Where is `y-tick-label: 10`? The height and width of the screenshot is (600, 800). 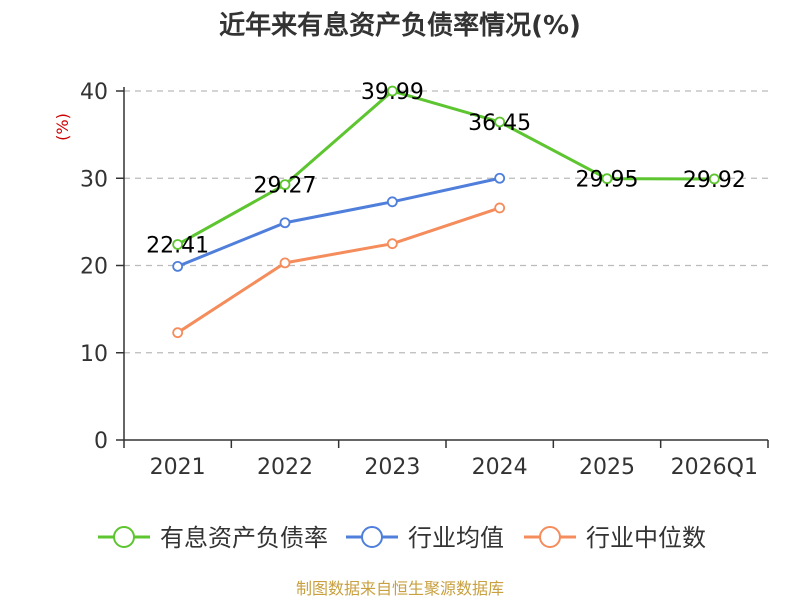 y-tick-label: 10 is located at coordinates (94, 354).